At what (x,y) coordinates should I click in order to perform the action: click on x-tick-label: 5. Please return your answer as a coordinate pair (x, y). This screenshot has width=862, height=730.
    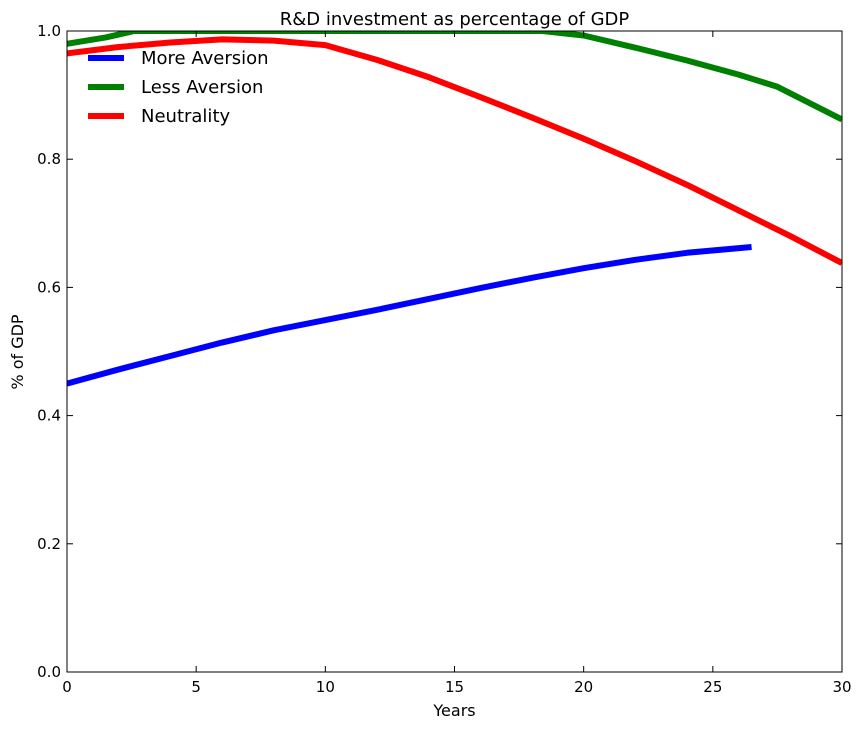
    Looking at the image, I should click on (196, 687).